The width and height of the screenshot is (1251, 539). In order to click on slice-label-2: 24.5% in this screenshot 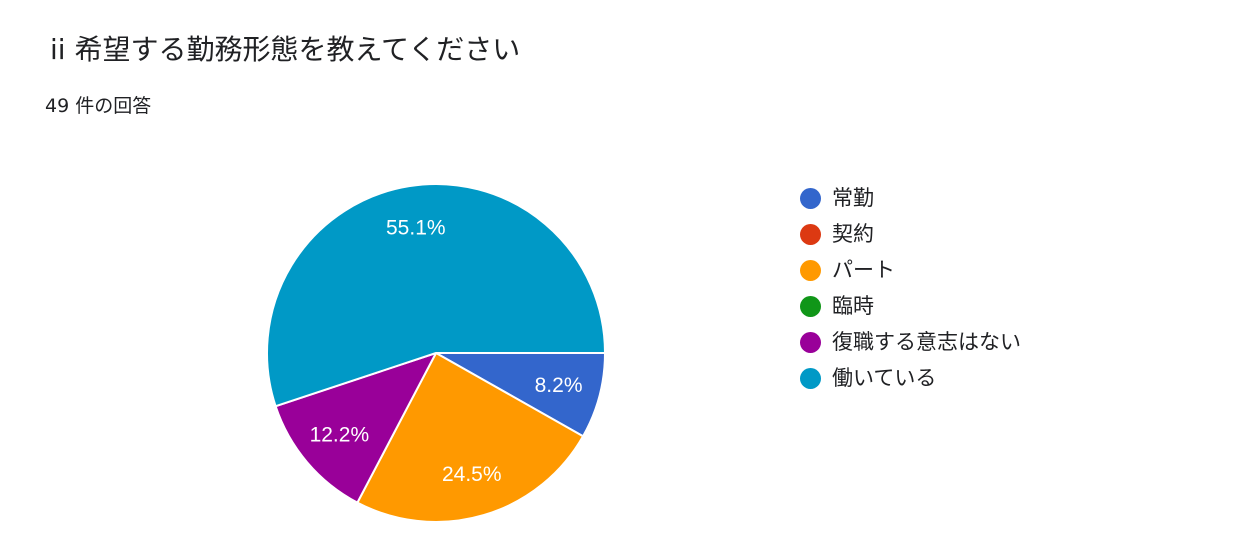, I will do `click(472, 474)`.